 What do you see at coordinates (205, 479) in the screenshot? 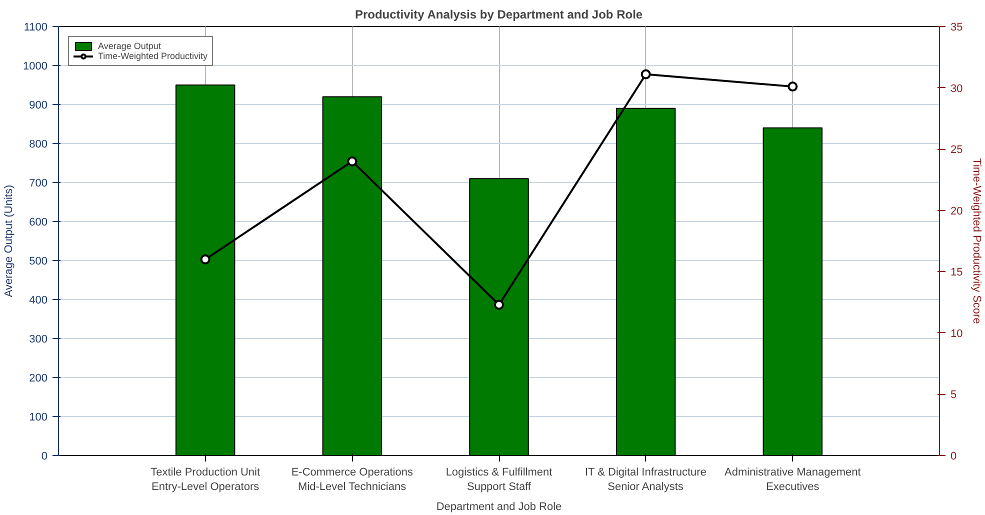
I see `x-tick-label: Textile Production Unit Entry-Level Operators` at bounding box center [205, 479].